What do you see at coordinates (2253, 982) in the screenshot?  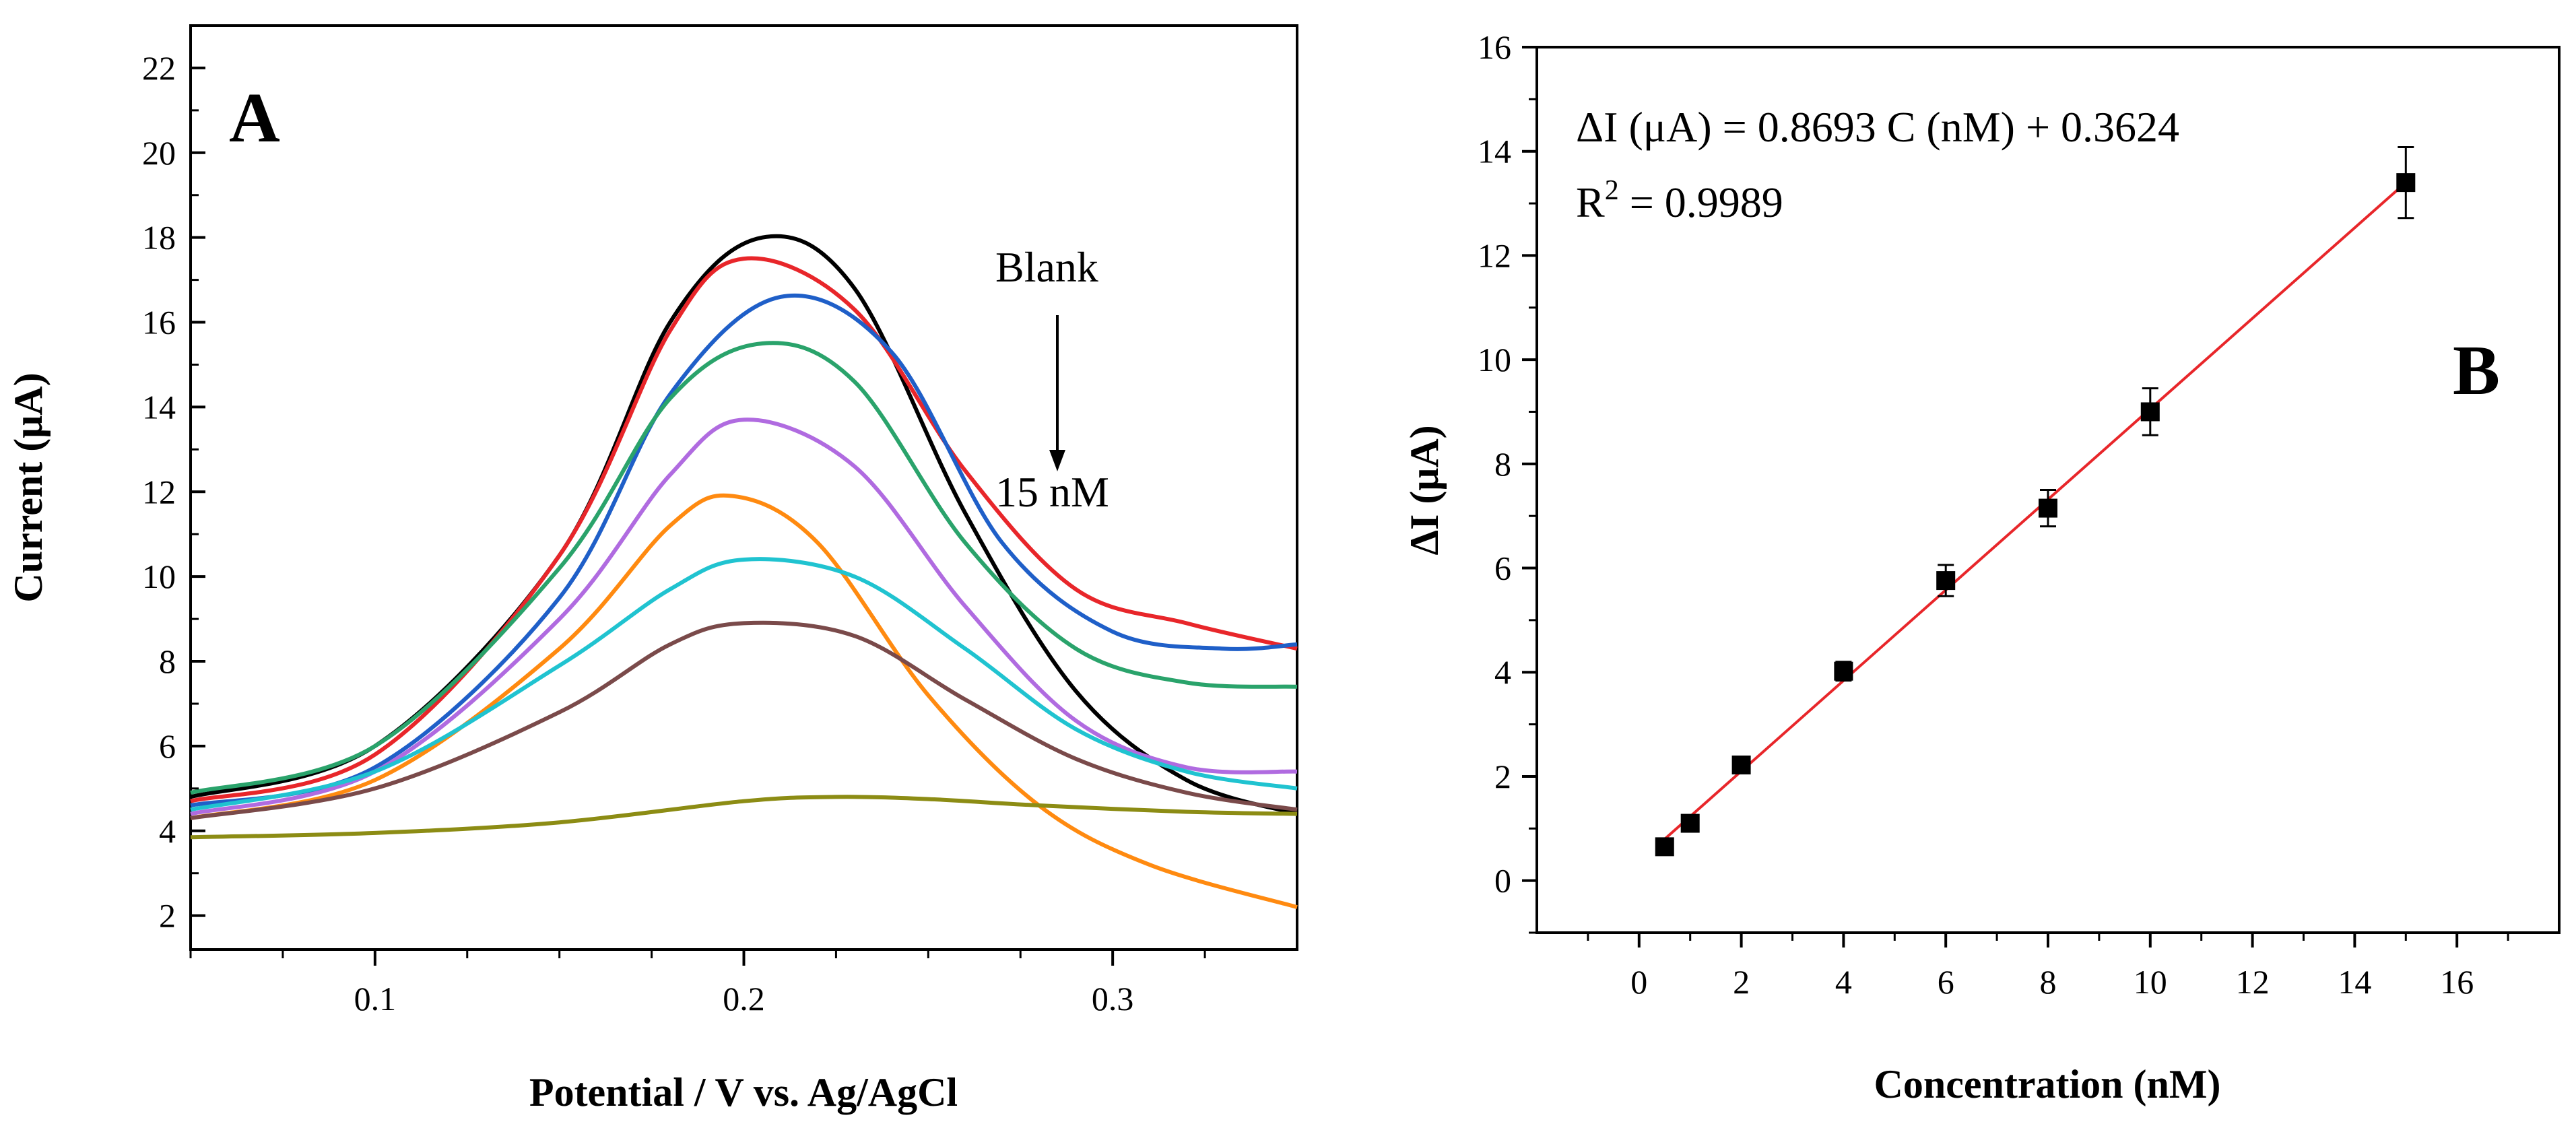 I see `b-xtick-label: 12` at bounding box center [2253, 982].